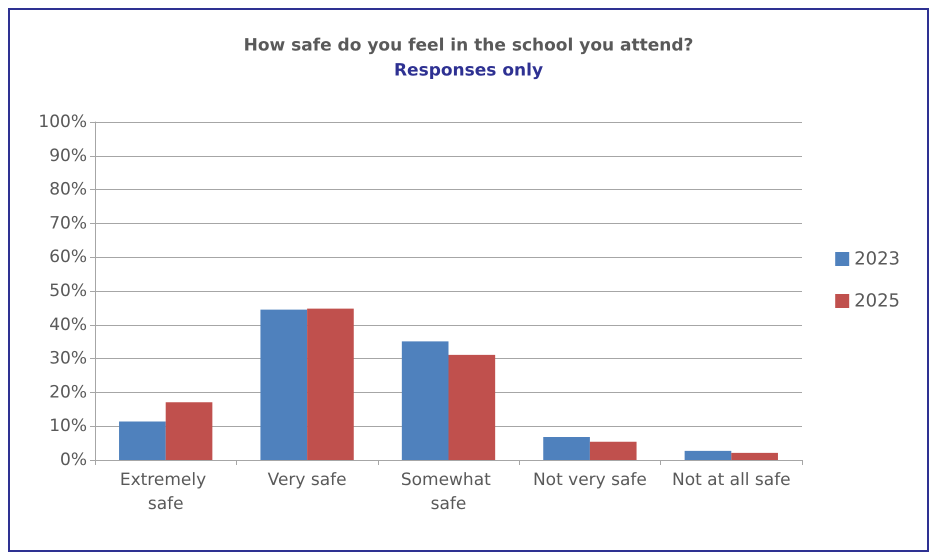 The width and height of the screenshot is (937, 560). What do you see at coordinates (731, 480) in the screenshot?
I see `x-tick-label: Not at all safe` at bounding box center [731, 480].